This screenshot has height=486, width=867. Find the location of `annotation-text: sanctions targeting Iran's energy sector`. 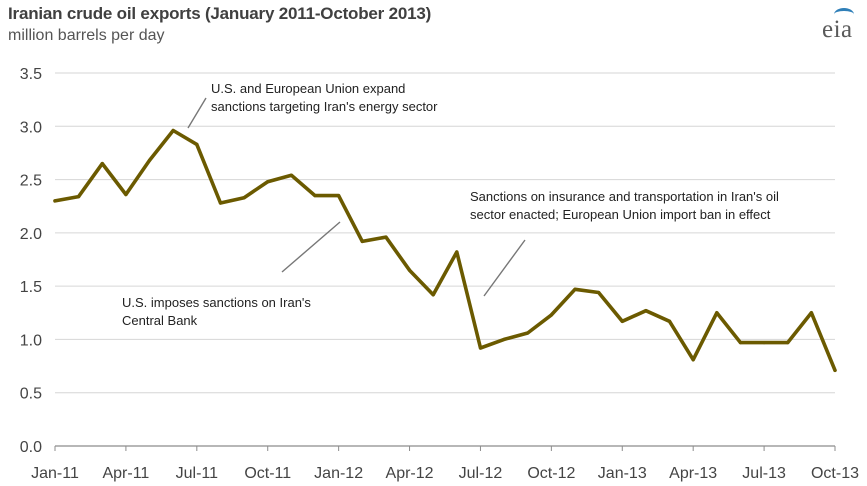

annotation-text: sanctions targeting Iran's energy sector is located at coordinates (324, 106).